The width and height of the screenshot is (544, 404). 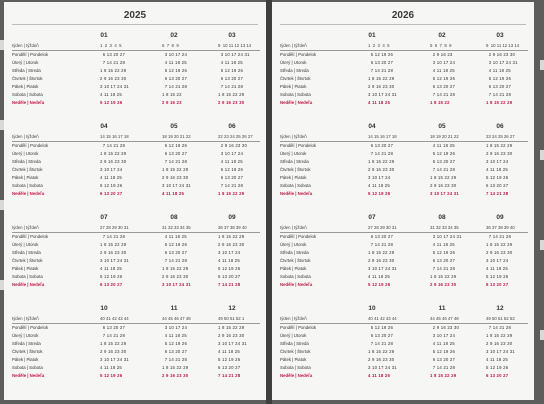 I want to click on week-numbers: 1 2 3 4 5, so click(x=379, y=45).